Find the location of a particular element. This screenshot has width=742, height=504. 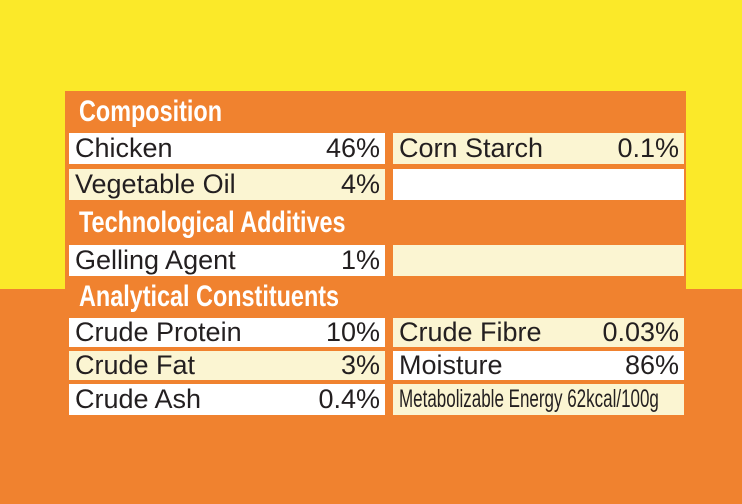

section-header-text: Analytical Constituents is located at coordinates (209, 296).